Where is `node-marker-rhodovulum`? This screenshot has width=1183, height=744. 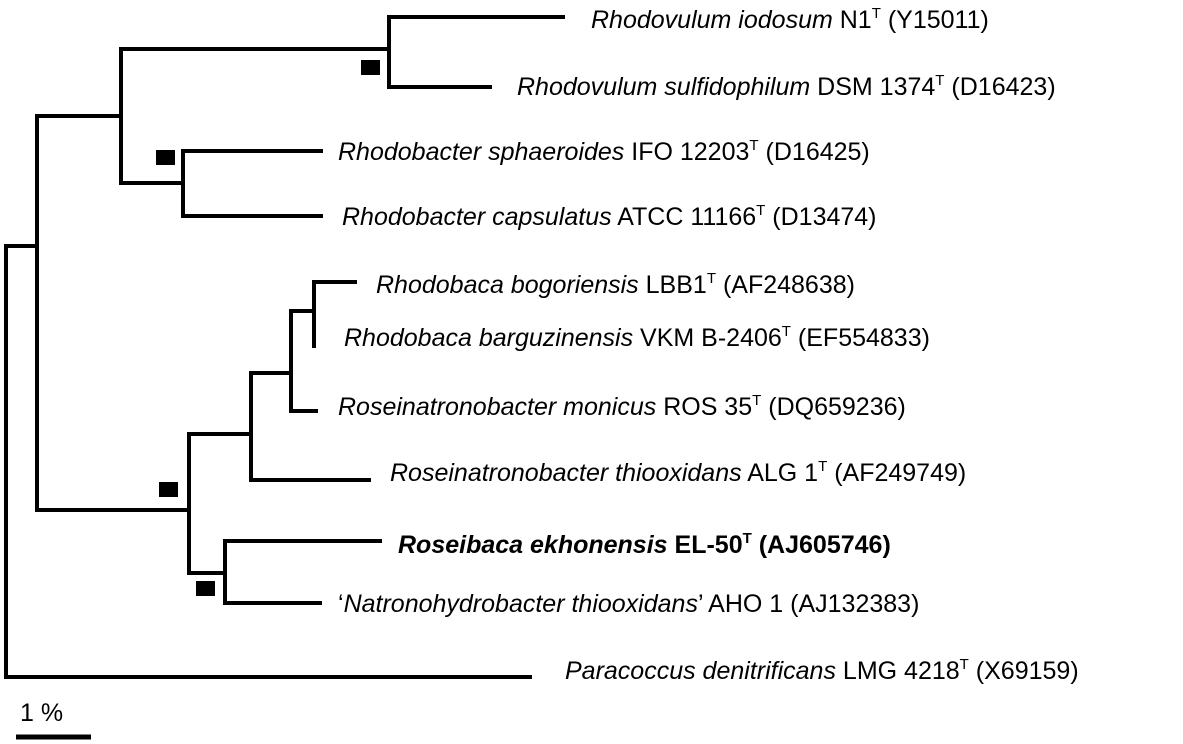
node-marker-rhodovulum is located at coordinates (370, 67).